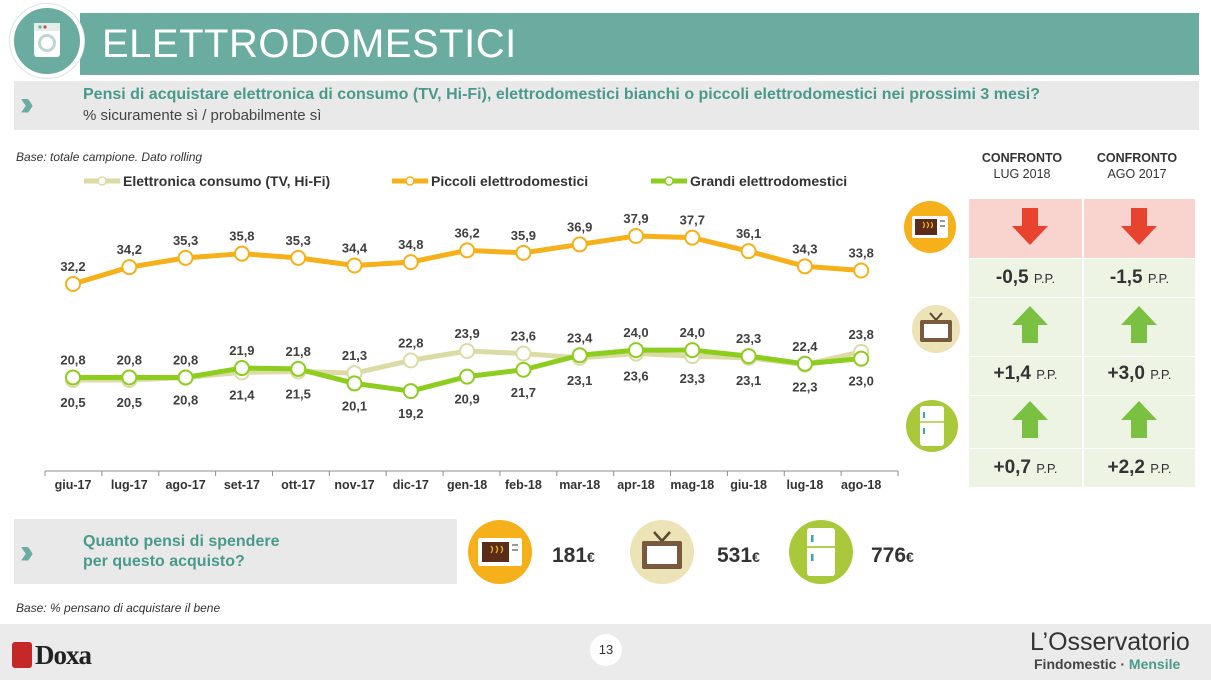 Image resolution: width=1211 pixels, height=680 pixels. What do you see at coordinates (509, 181) in the screenshot?
I see `legend-label: Piccoli elettrodomestici` at bounding box center [509, 181].